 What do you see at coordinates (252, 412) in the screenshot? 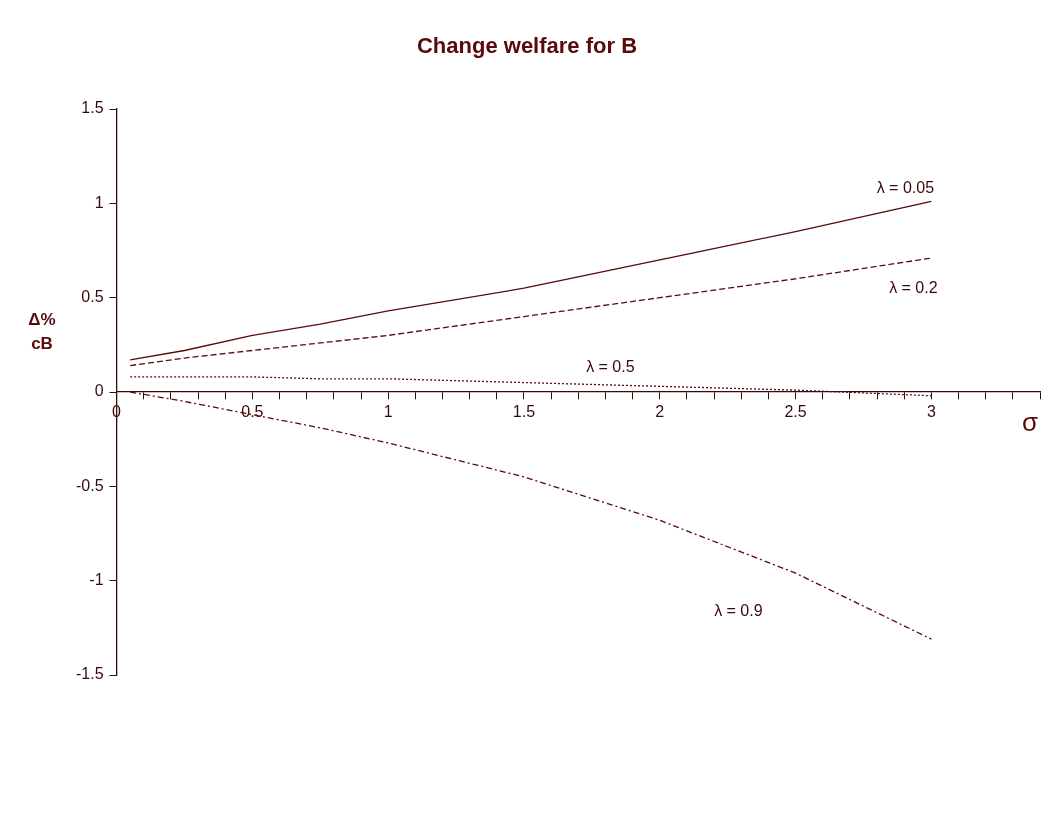
I see `x-tick-label: 0.5` at bounding box center [252, 412].